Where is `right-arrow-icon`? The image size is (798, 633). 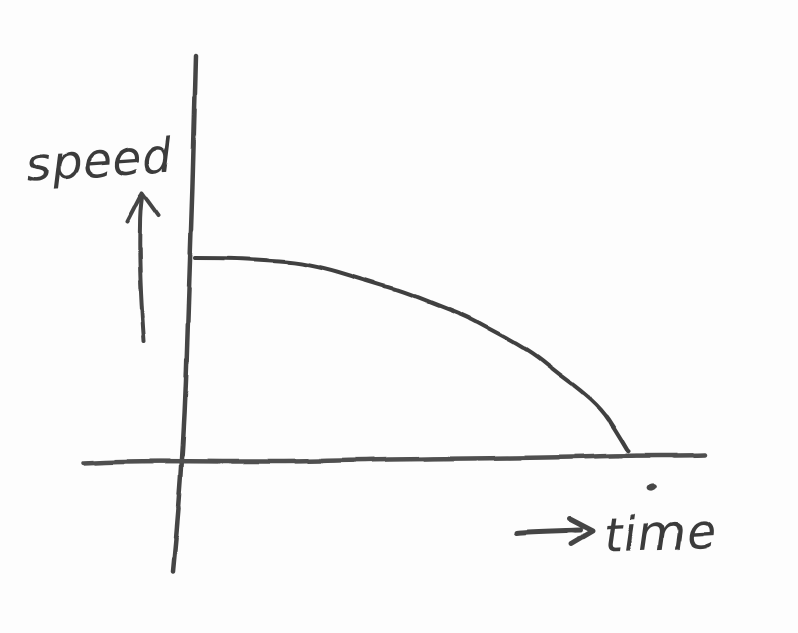
right-arrow-icon is located at coordinates (554, 531).